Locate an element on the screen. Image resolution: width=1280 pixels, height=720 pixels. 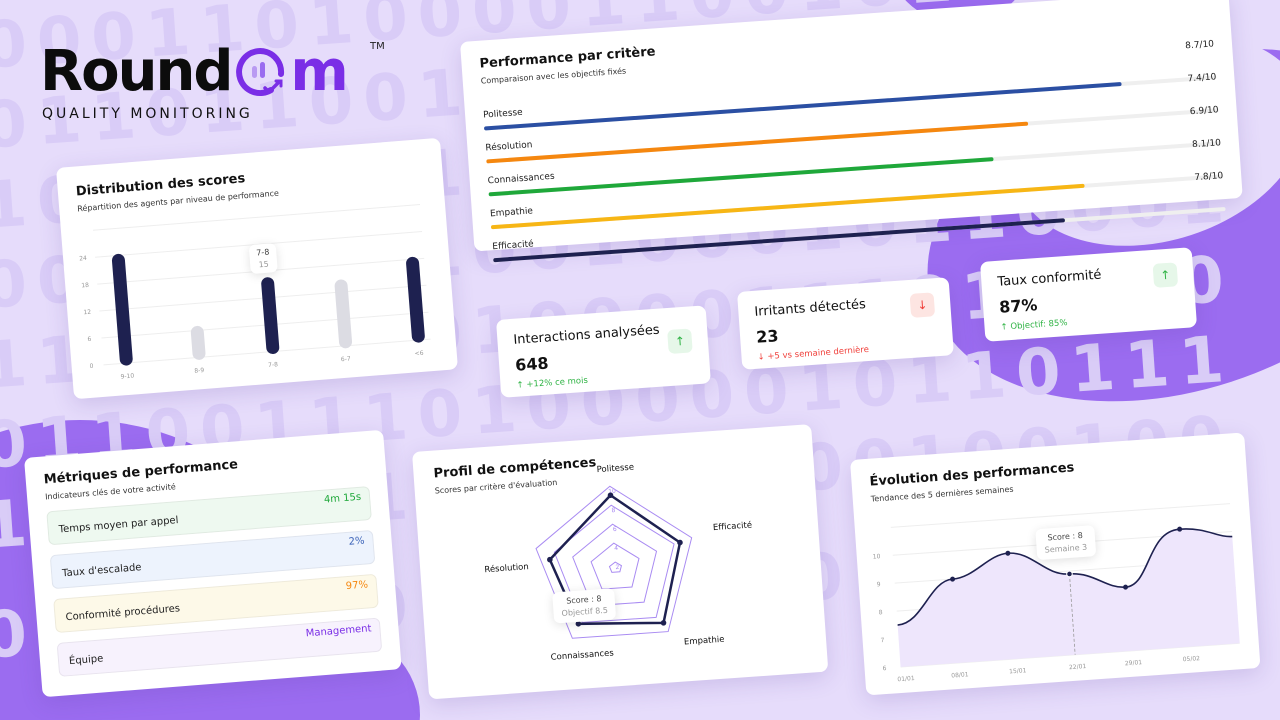
area-fill is located at coordinates (1068, 597).